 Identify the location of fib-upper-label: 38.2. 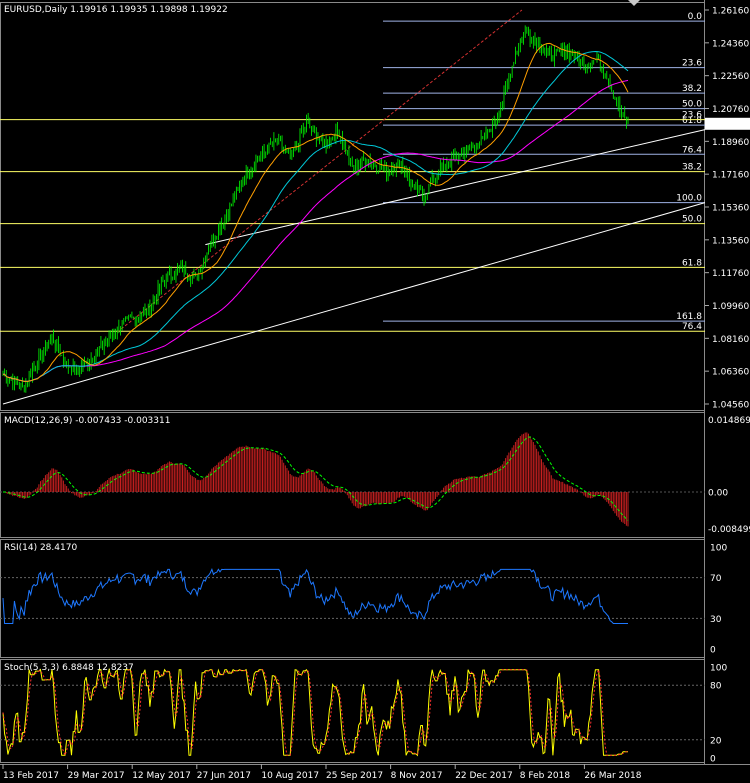
(692, 89).